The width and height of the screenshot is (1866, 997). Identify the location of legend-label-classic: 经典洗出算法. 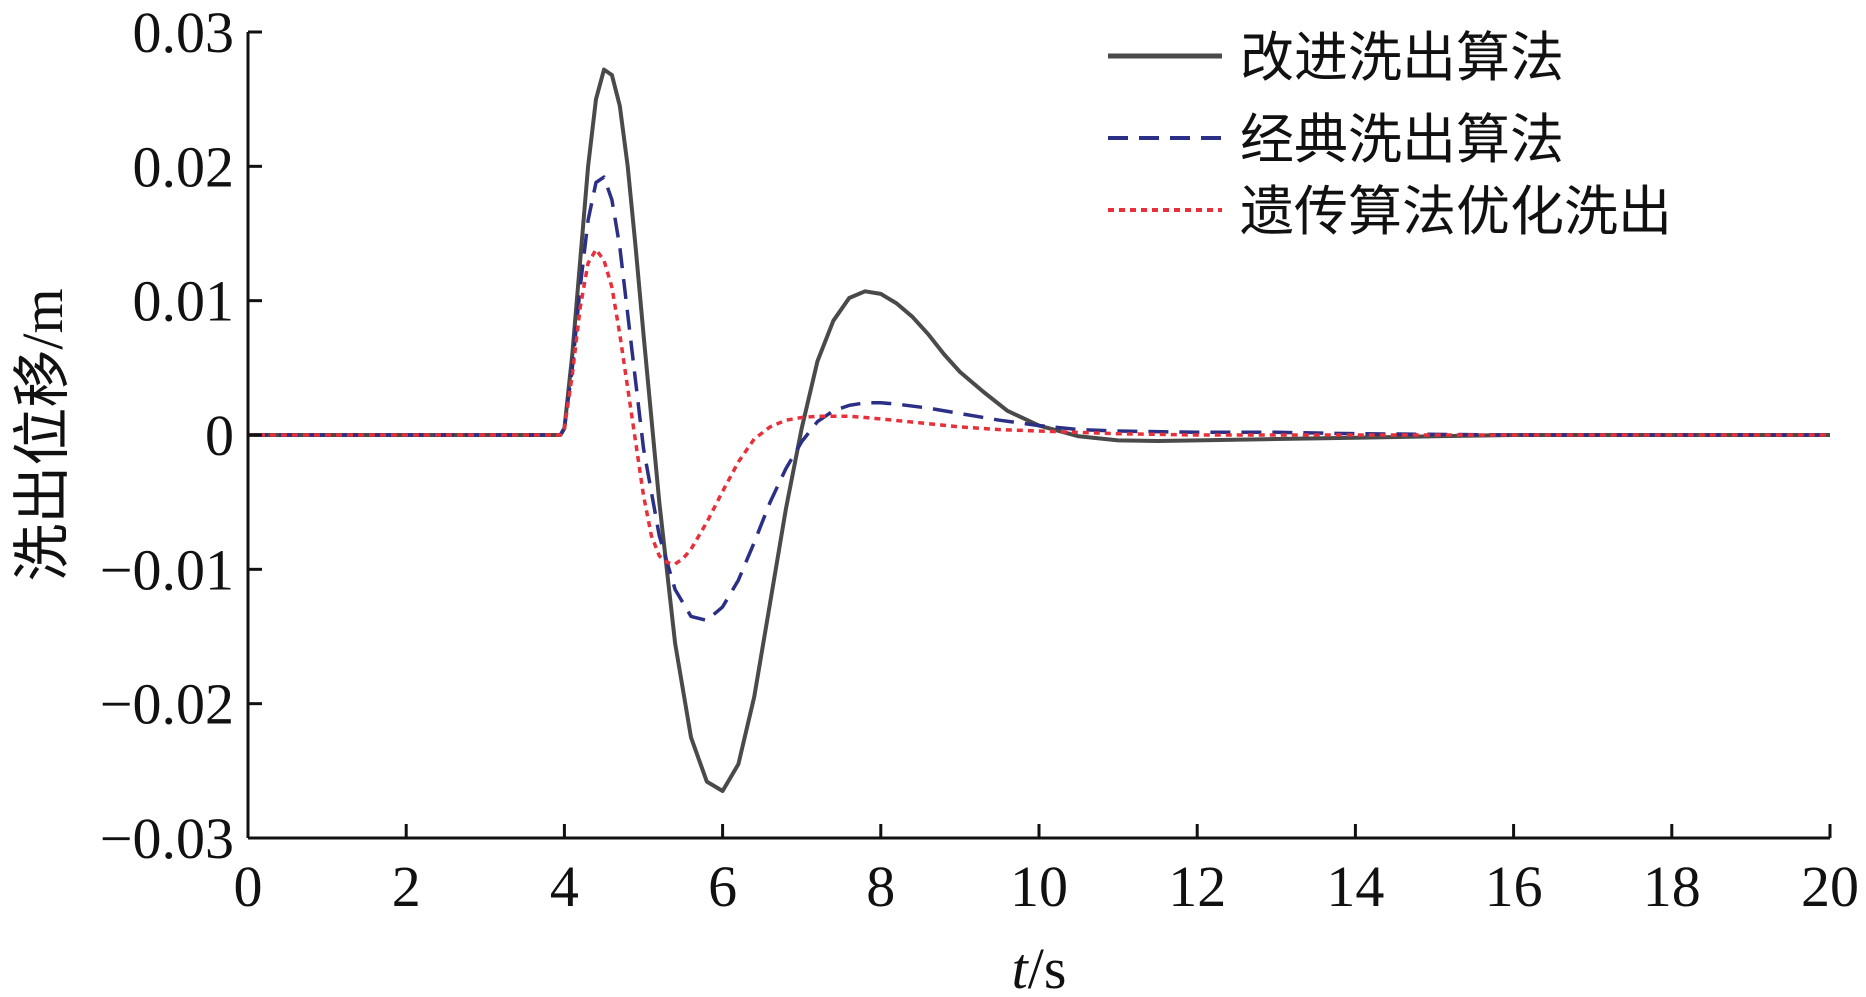
(1402, 139).